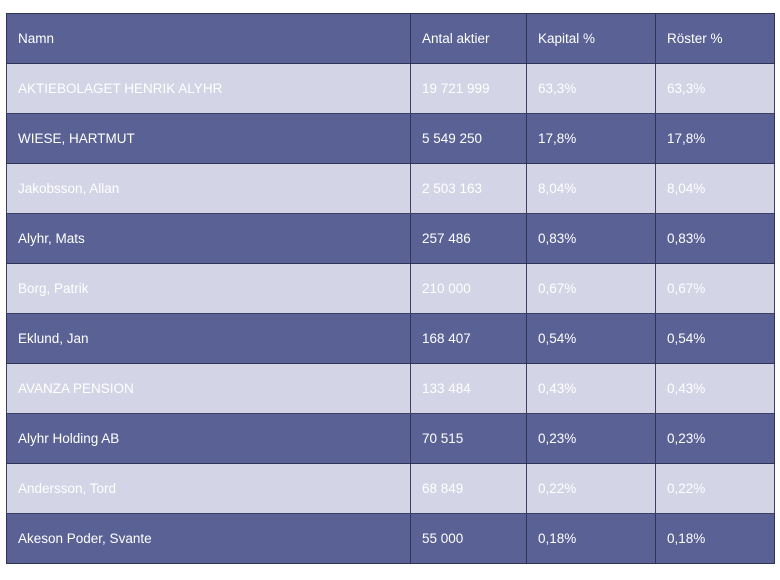 This screenshot has height=580, width=780. What do you see at coordinates (591, 288) in the screenshot?
I see `cell-capital: 0,67%` at bounding box center [591, 288].